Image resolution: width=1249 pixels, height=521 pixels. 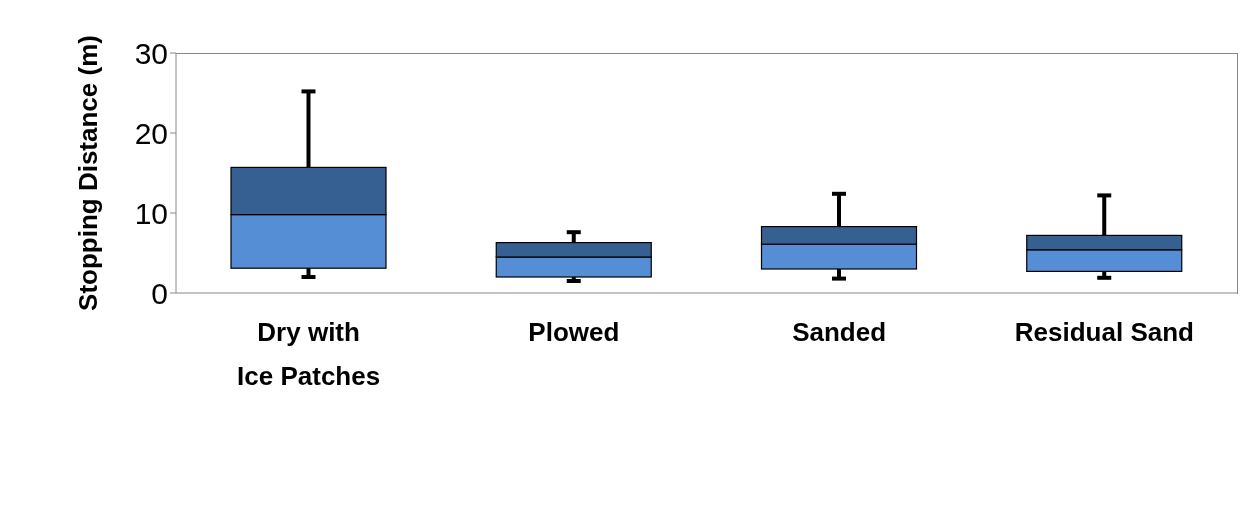 I want to click on y-tick-label: 10, so click(x=151, y=213).